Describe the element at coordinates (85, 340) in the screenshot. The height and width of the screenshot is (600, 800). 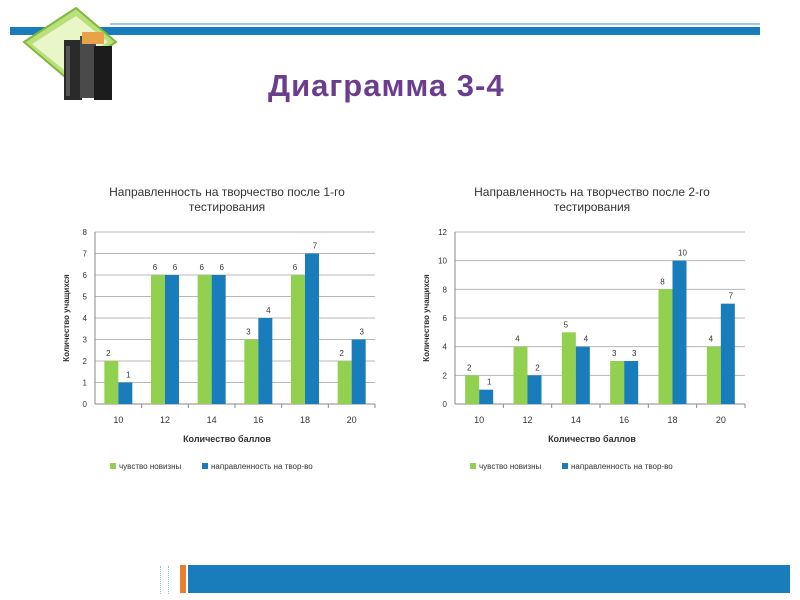
I see `y-tick-label: 3` at that location.